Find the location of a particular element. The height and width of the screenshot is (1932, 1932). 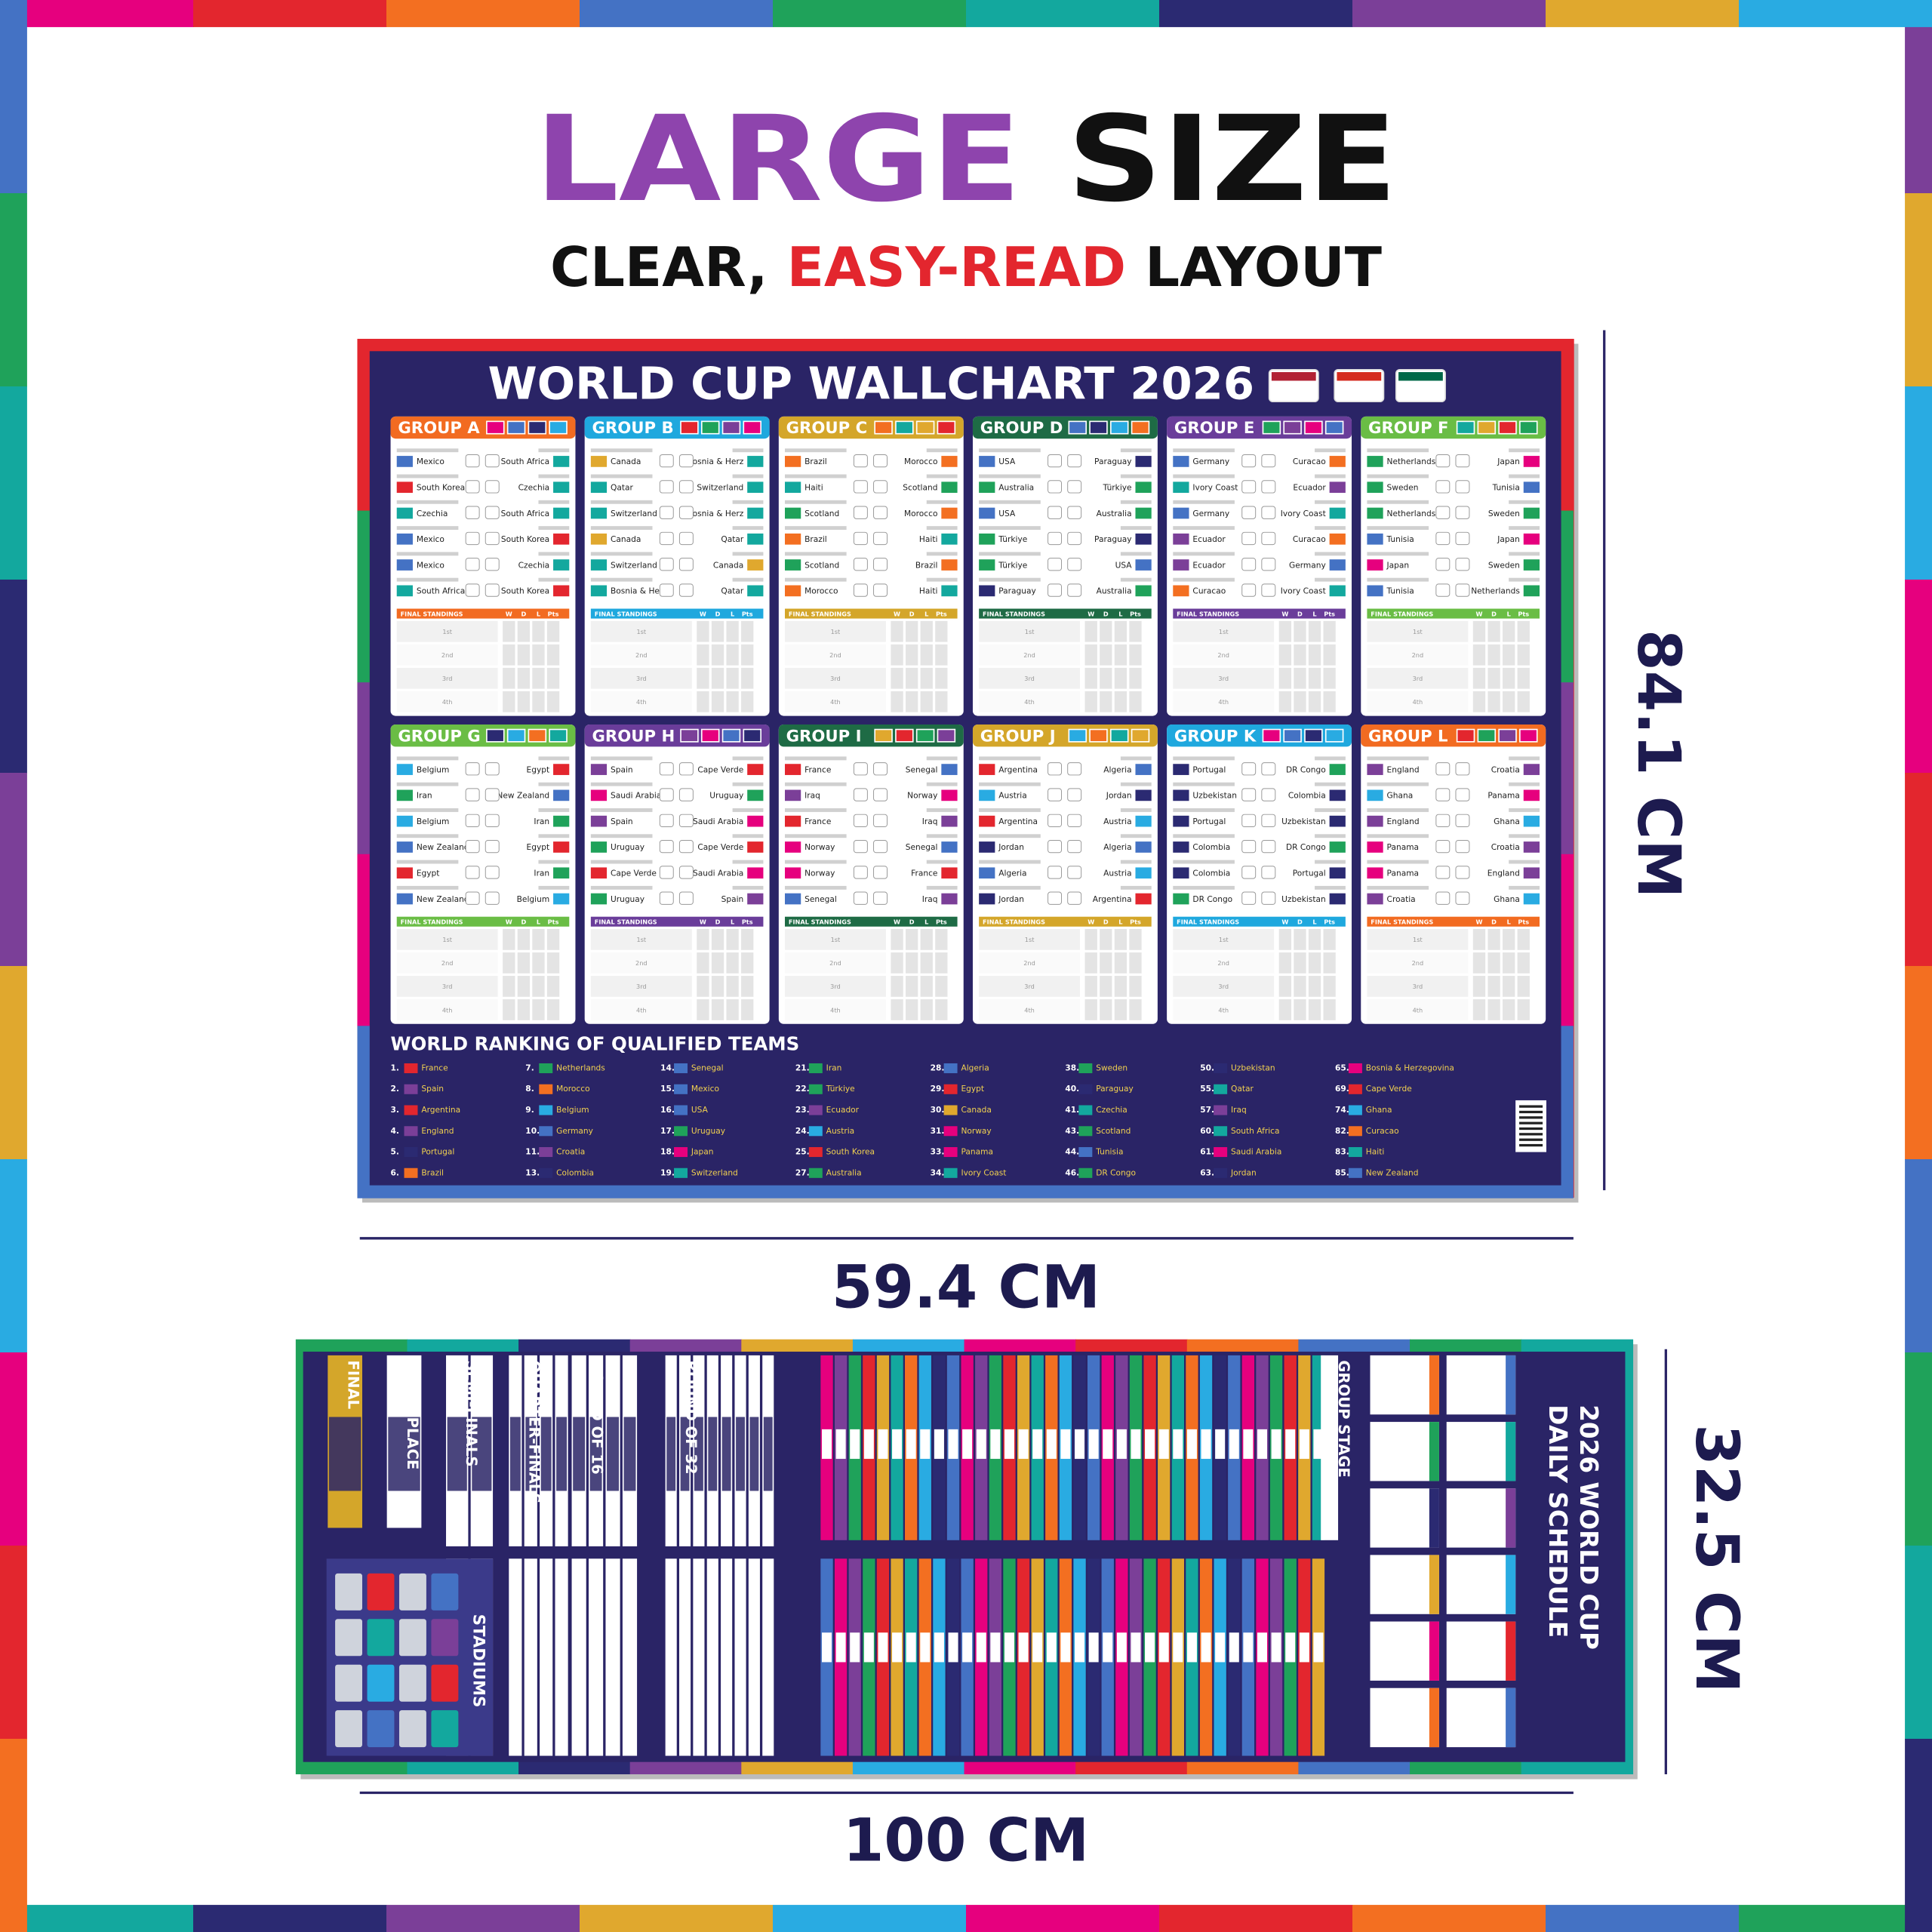

fixture-strip is located at coordinates (754, 1657).